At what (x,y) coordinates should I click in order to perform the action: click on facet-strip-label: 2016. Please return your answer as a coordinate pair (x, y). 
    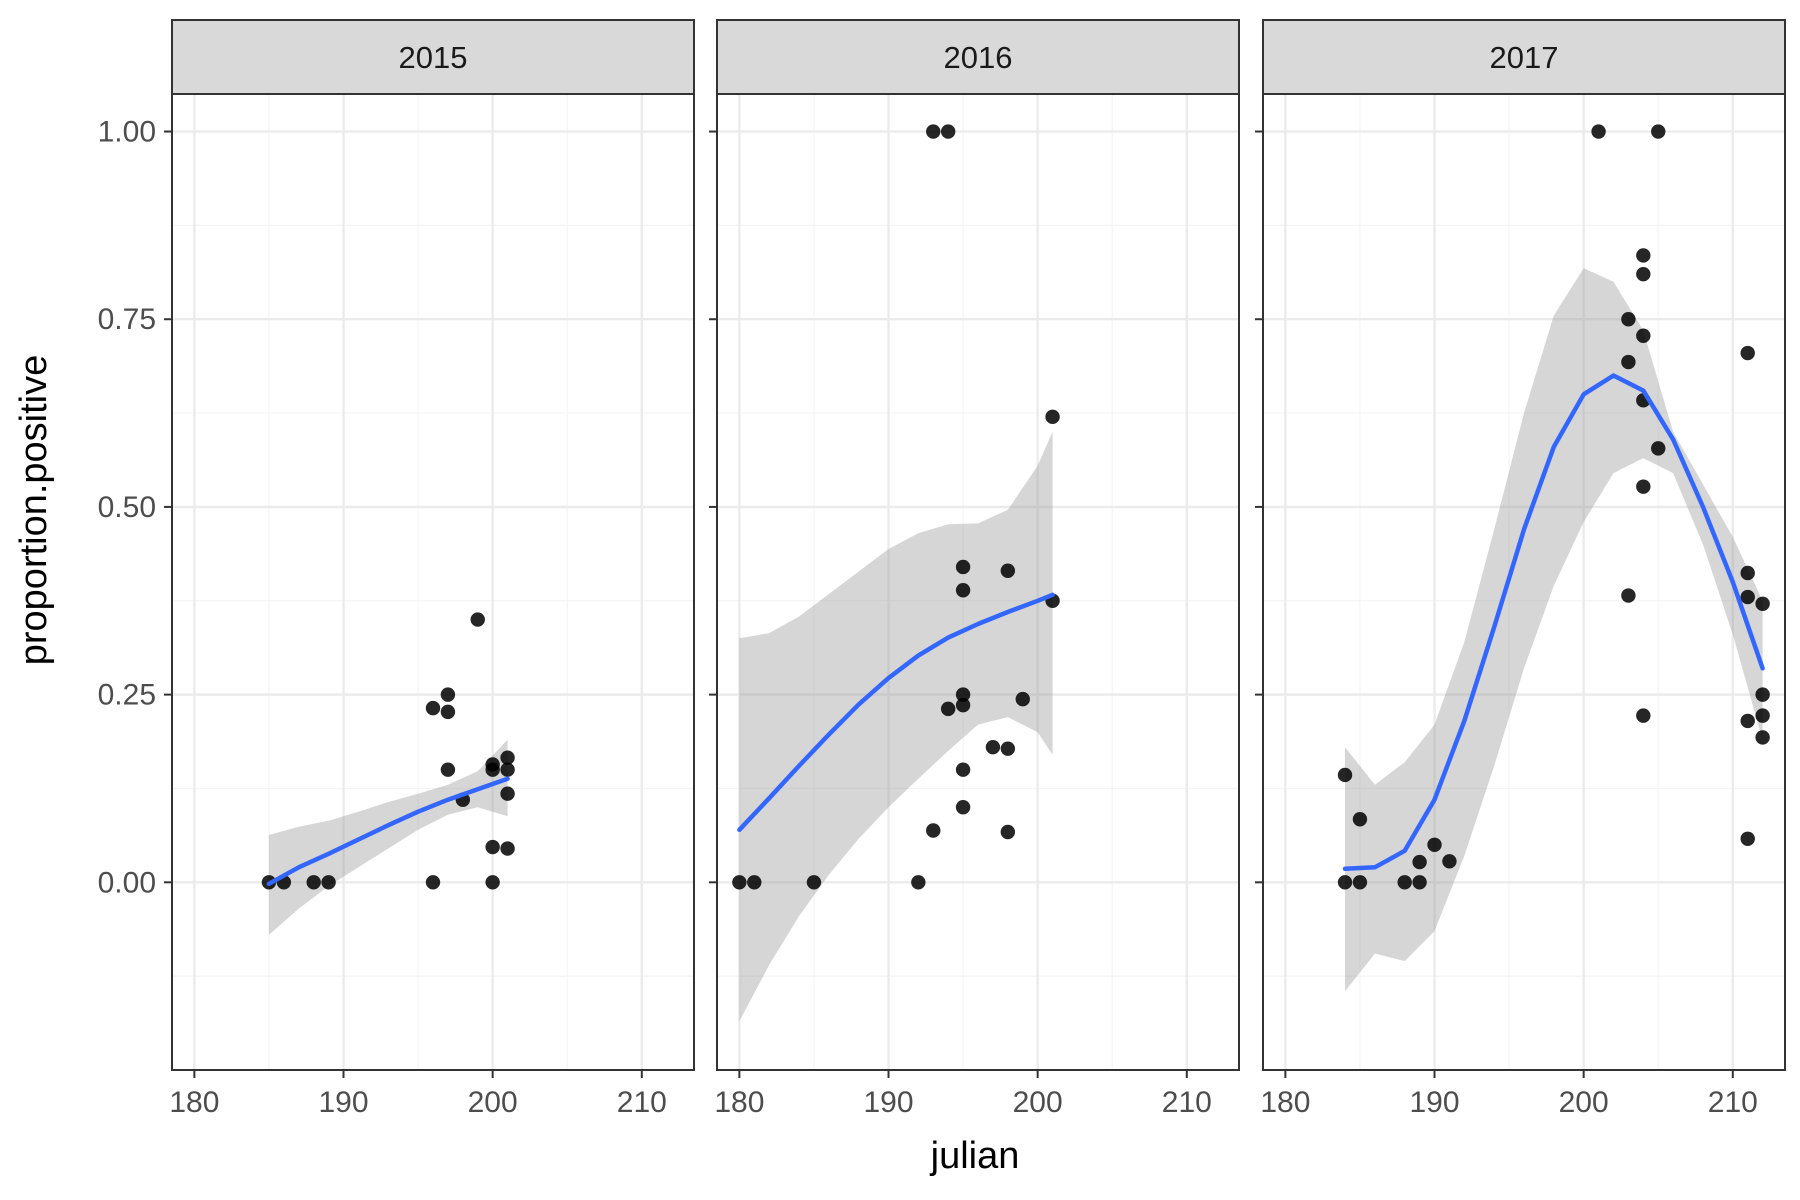
    Looking at the image, I should click on (978, 57).